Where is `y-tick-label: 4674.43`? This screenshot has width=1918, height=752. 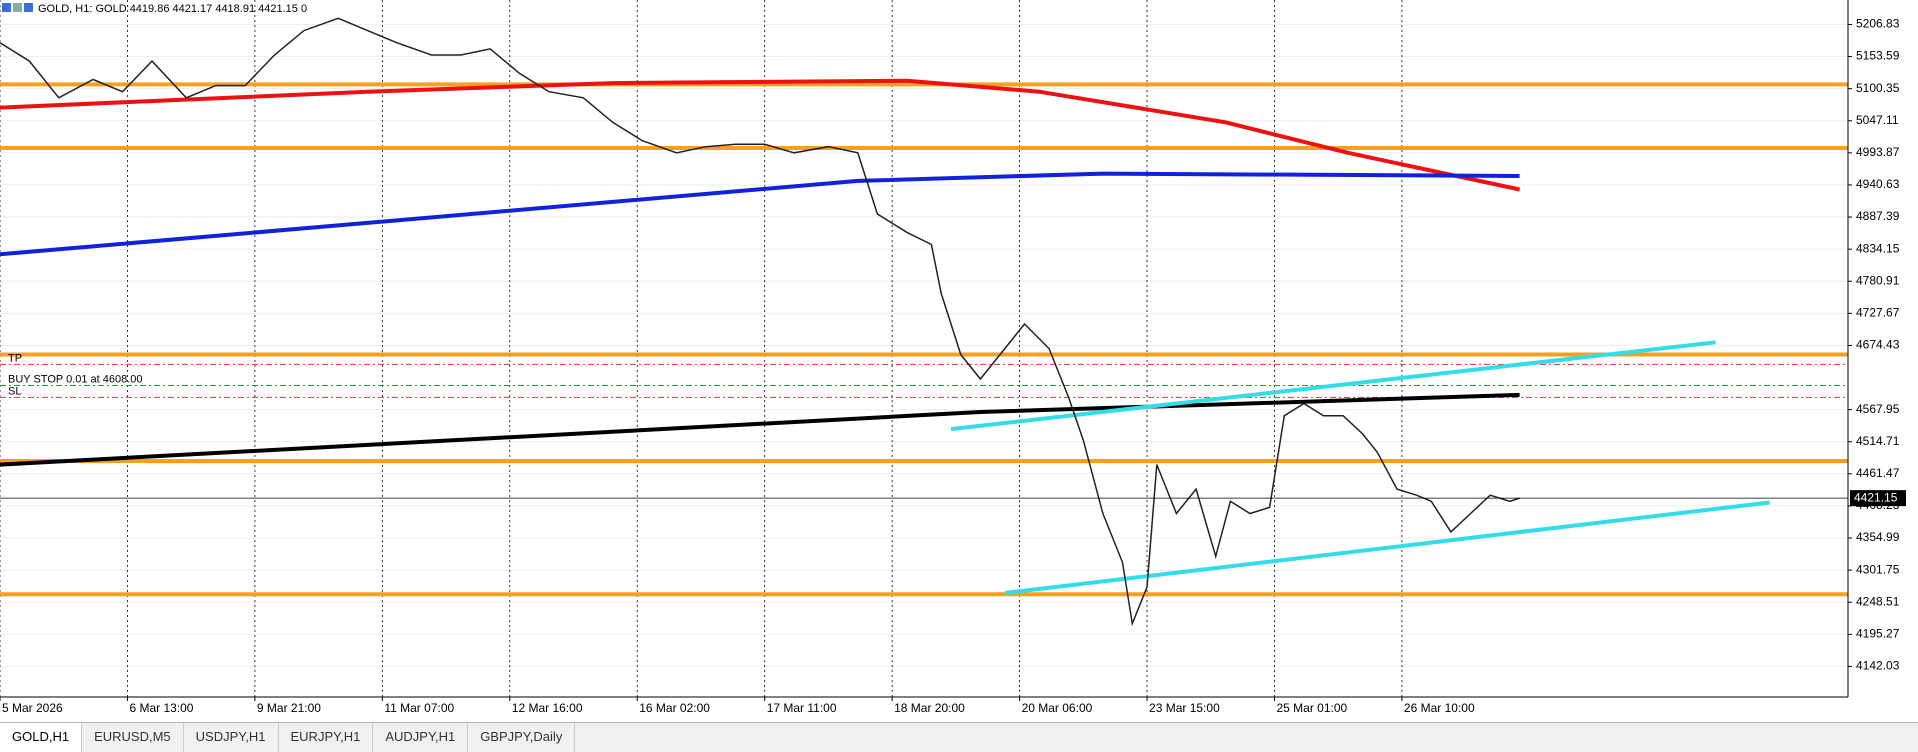 y-tick-label: 4674.43 is located at coordinates (1878, 345).